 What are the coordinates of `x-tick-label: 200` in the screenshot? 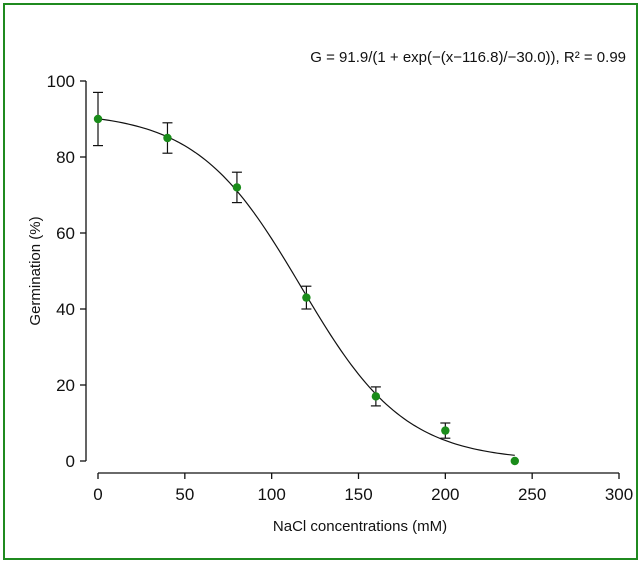 It's located at (445, 494).